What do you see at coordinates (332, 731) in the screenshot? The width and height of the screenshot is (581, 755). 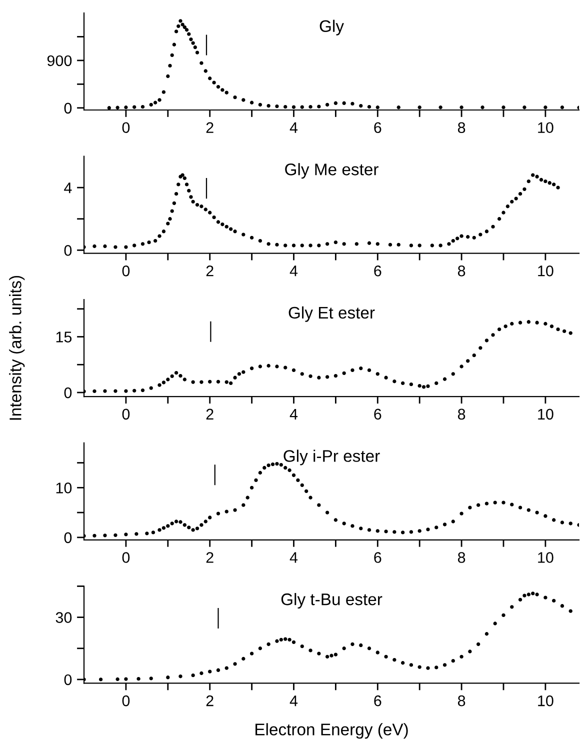 I see `x-axis-title: Electron Energy (eV)` at bounding box center [332, 731].